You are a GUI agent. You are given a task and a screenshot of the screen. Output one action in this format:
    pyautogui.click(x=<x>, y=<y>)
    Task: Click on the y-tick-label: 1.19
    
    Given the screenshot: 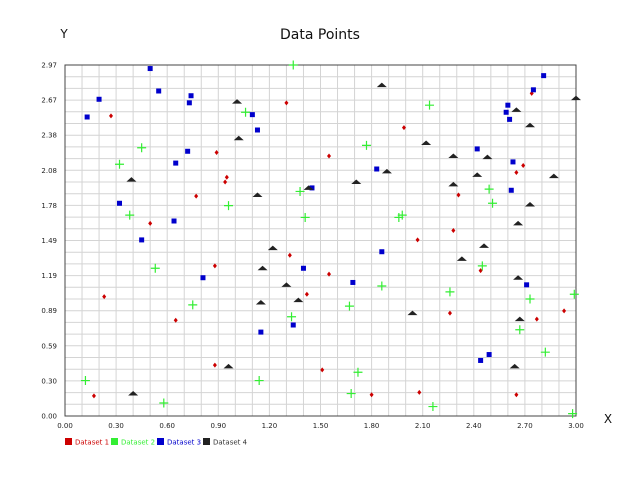 What is the action you would take?
    pyautogui.click(x=49, y=276)
    